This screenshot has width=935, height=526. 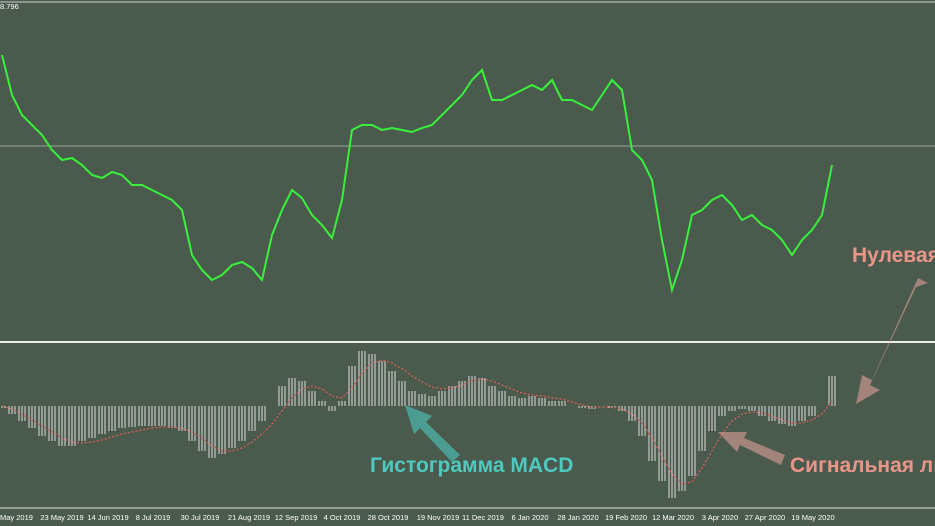 What do you see at coordinates (438, 517) in the screenshot?
I see `date-label: 19 Nov 2019` at bounding box center [438, 517].